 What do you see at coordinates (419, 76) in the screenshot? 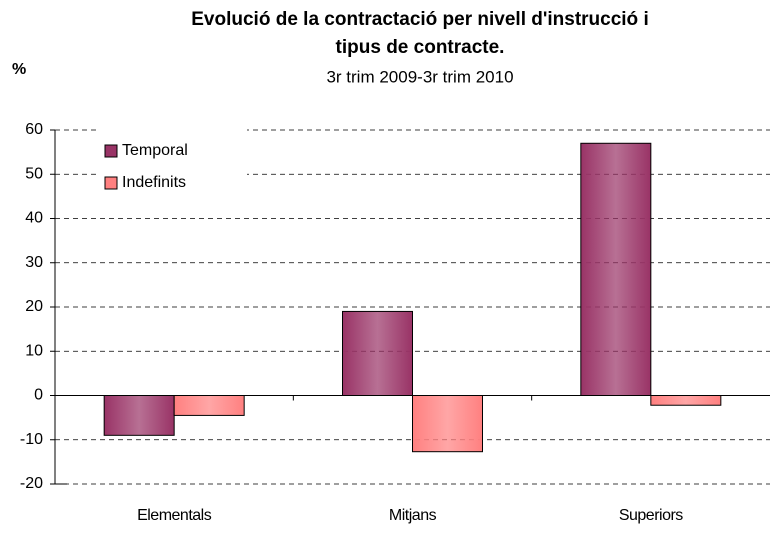
I see `chart-subtitle: 3r trim 2009-3r trim 2010` at bounding box center [419, 76].